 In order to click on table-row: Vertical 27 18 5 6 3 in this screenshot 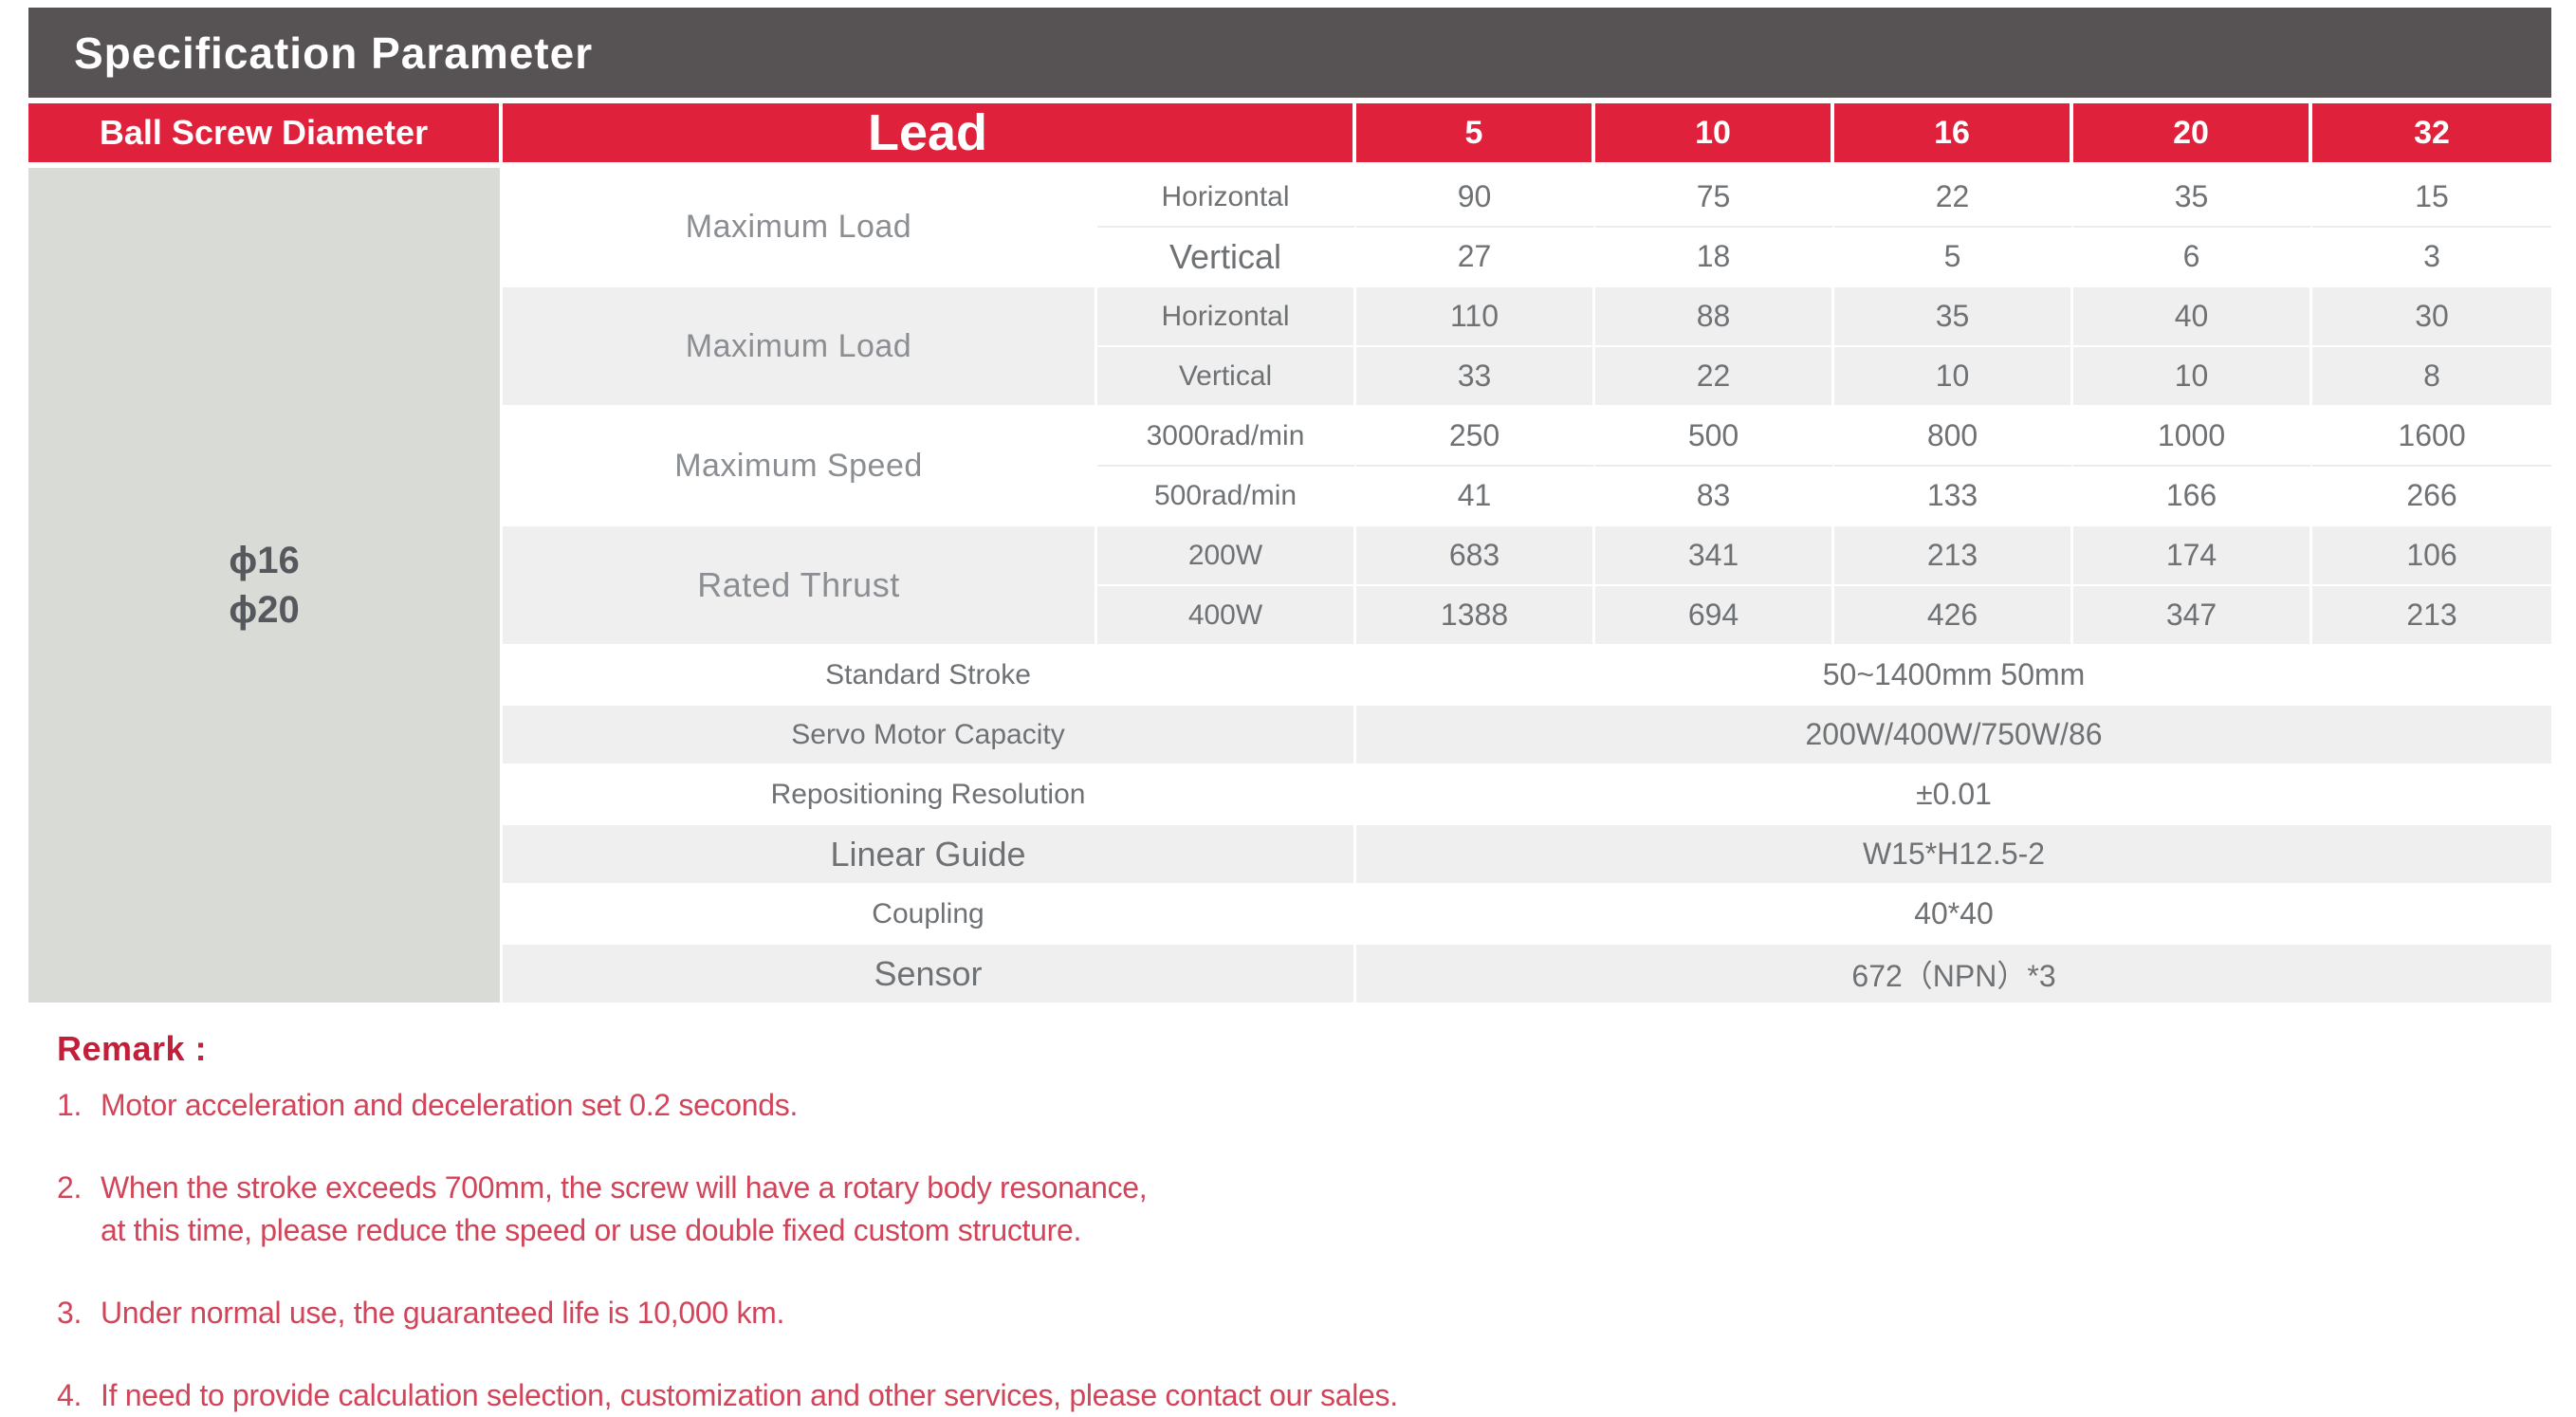, I will do `click(1290, 255)`.